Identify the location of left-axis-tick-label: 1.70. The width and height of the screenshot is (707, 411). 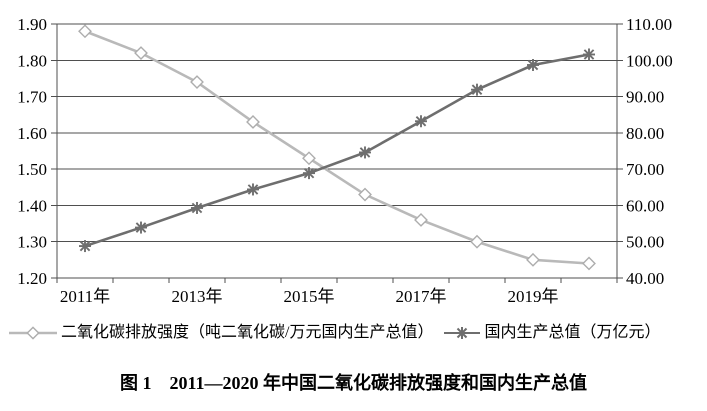
(32, 97).